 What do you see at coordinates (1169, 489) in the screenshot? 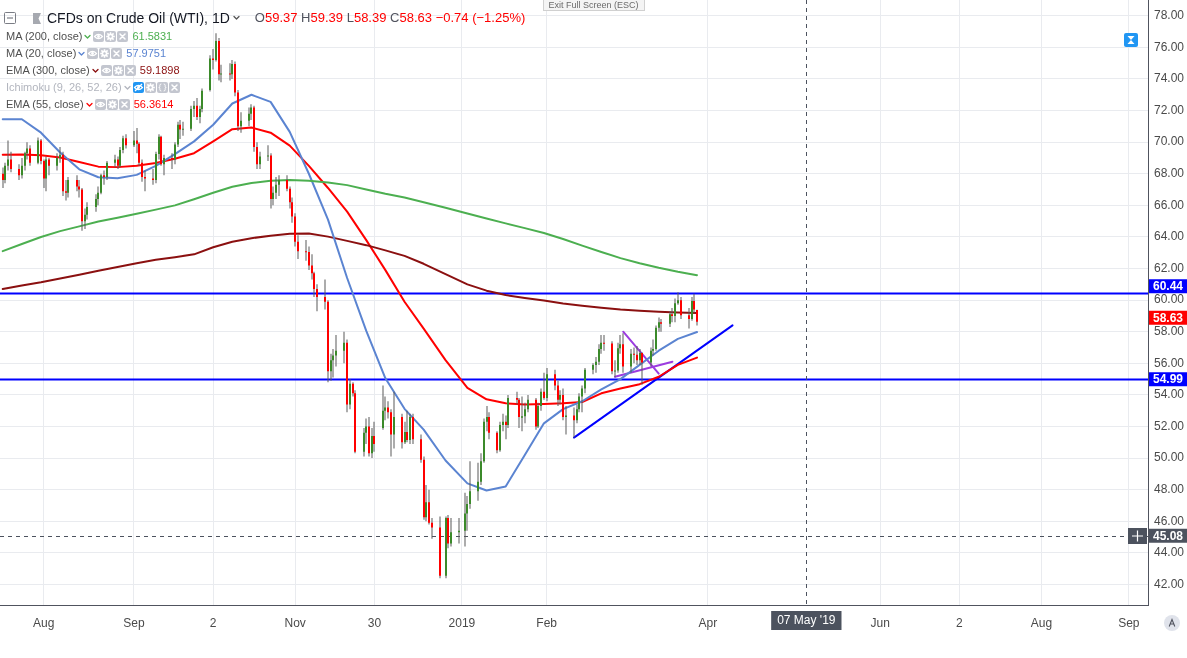
I see `y-tick-label: 48.00` at bounding box center [1169, 489].